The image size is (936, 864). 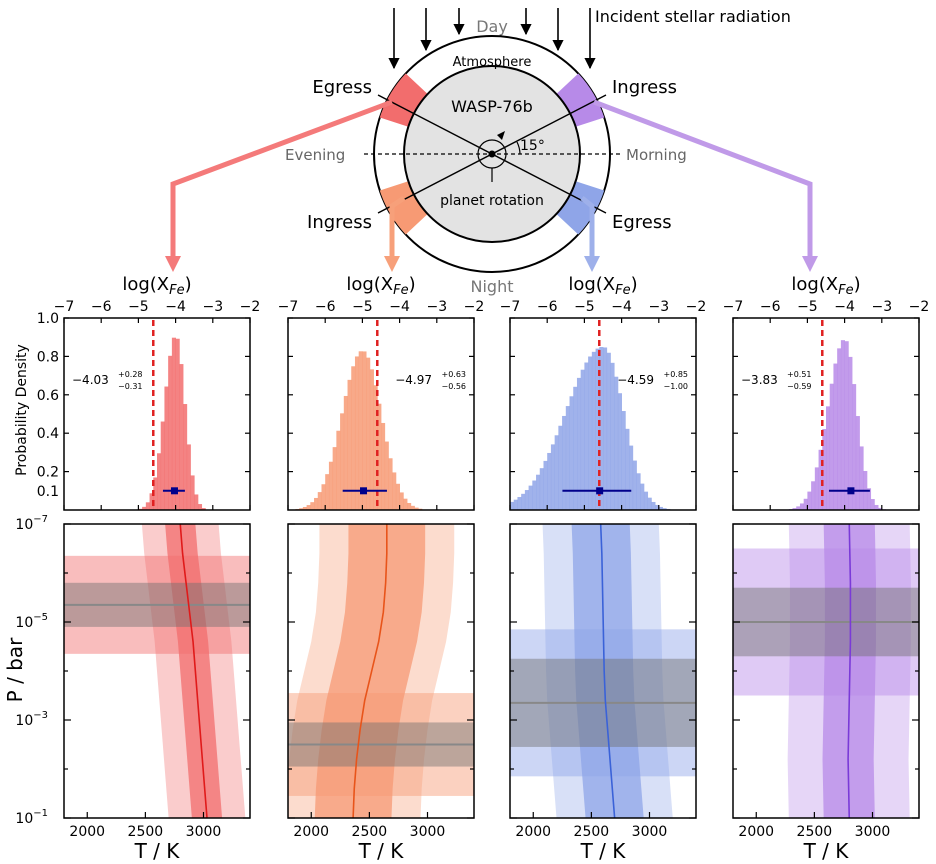 What do you see at coordinates (592, 264) in the screenshot?
I see `arrow-blue-head-icon` at bounding box center [592, 264].